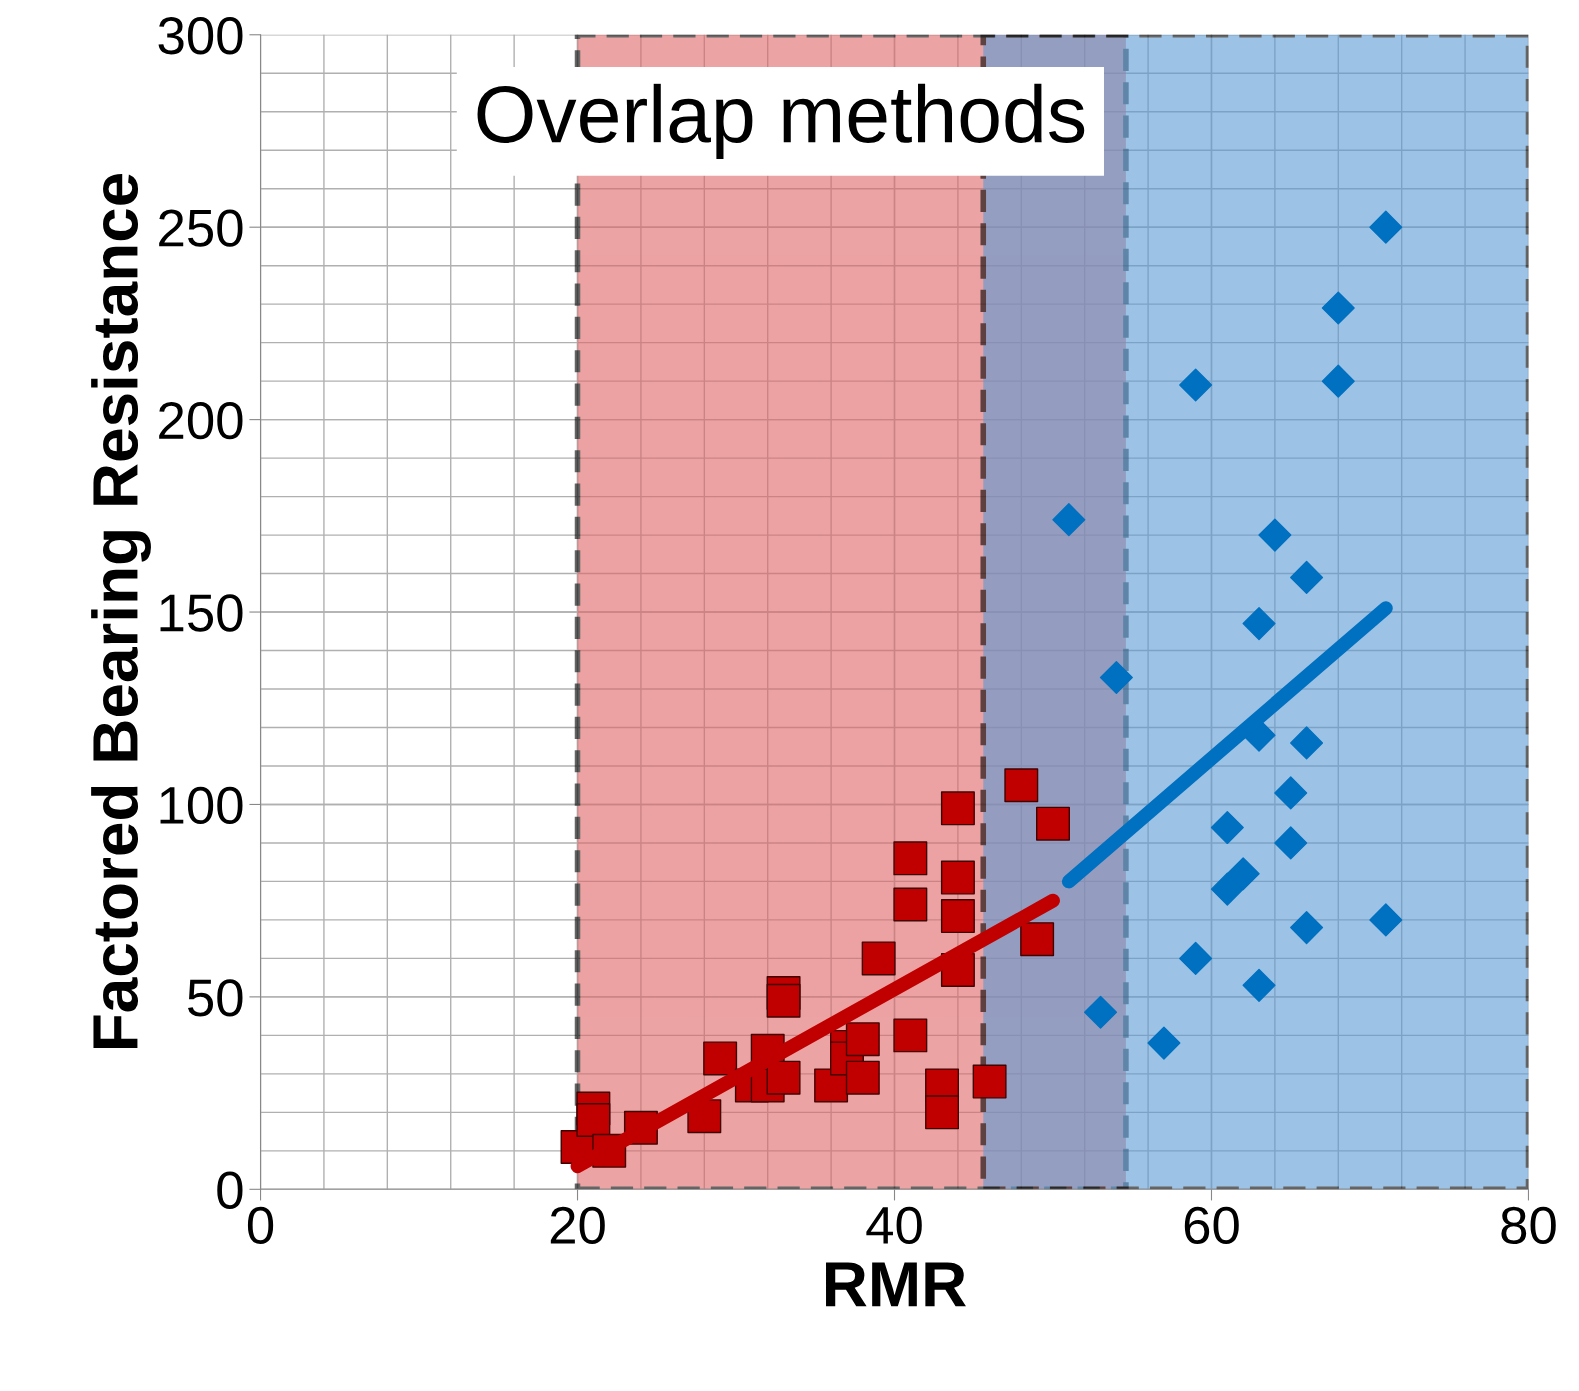  I want to click on x-tick-label: 60, so click(1211, 1225).